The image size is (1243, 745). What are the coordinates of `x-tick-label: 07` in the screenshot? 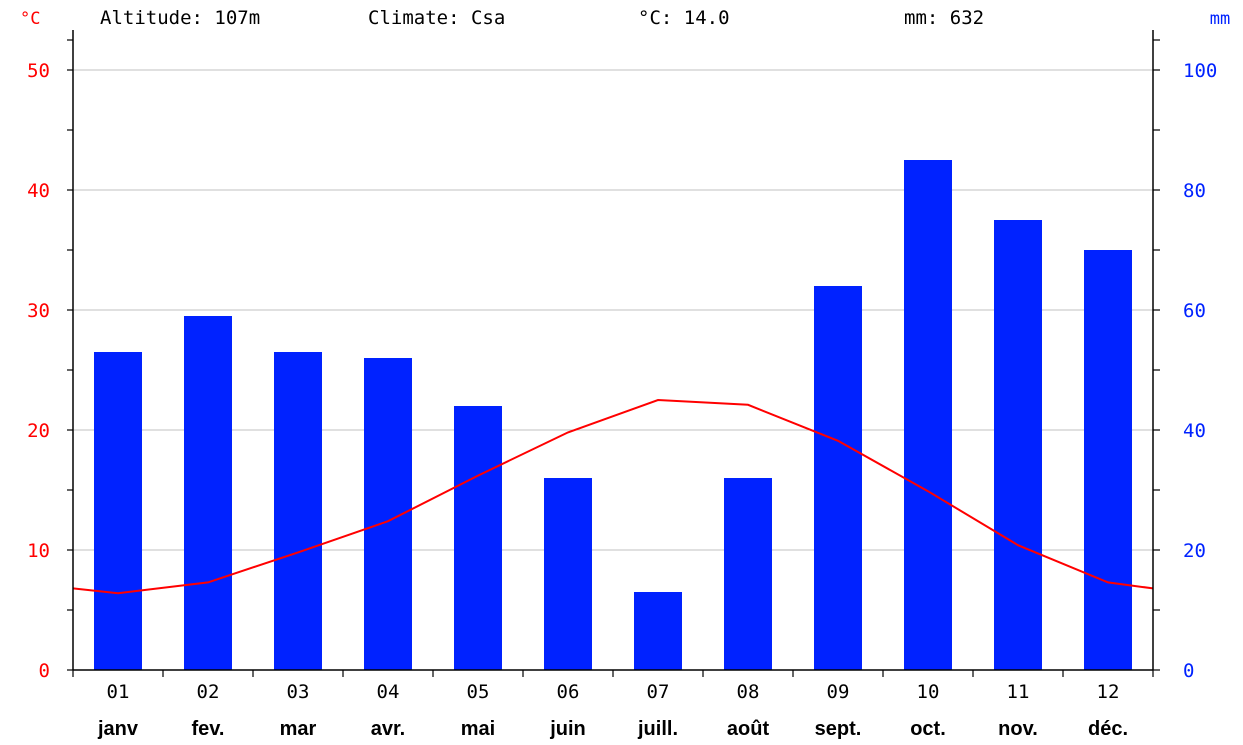 It's located at (658, 692).